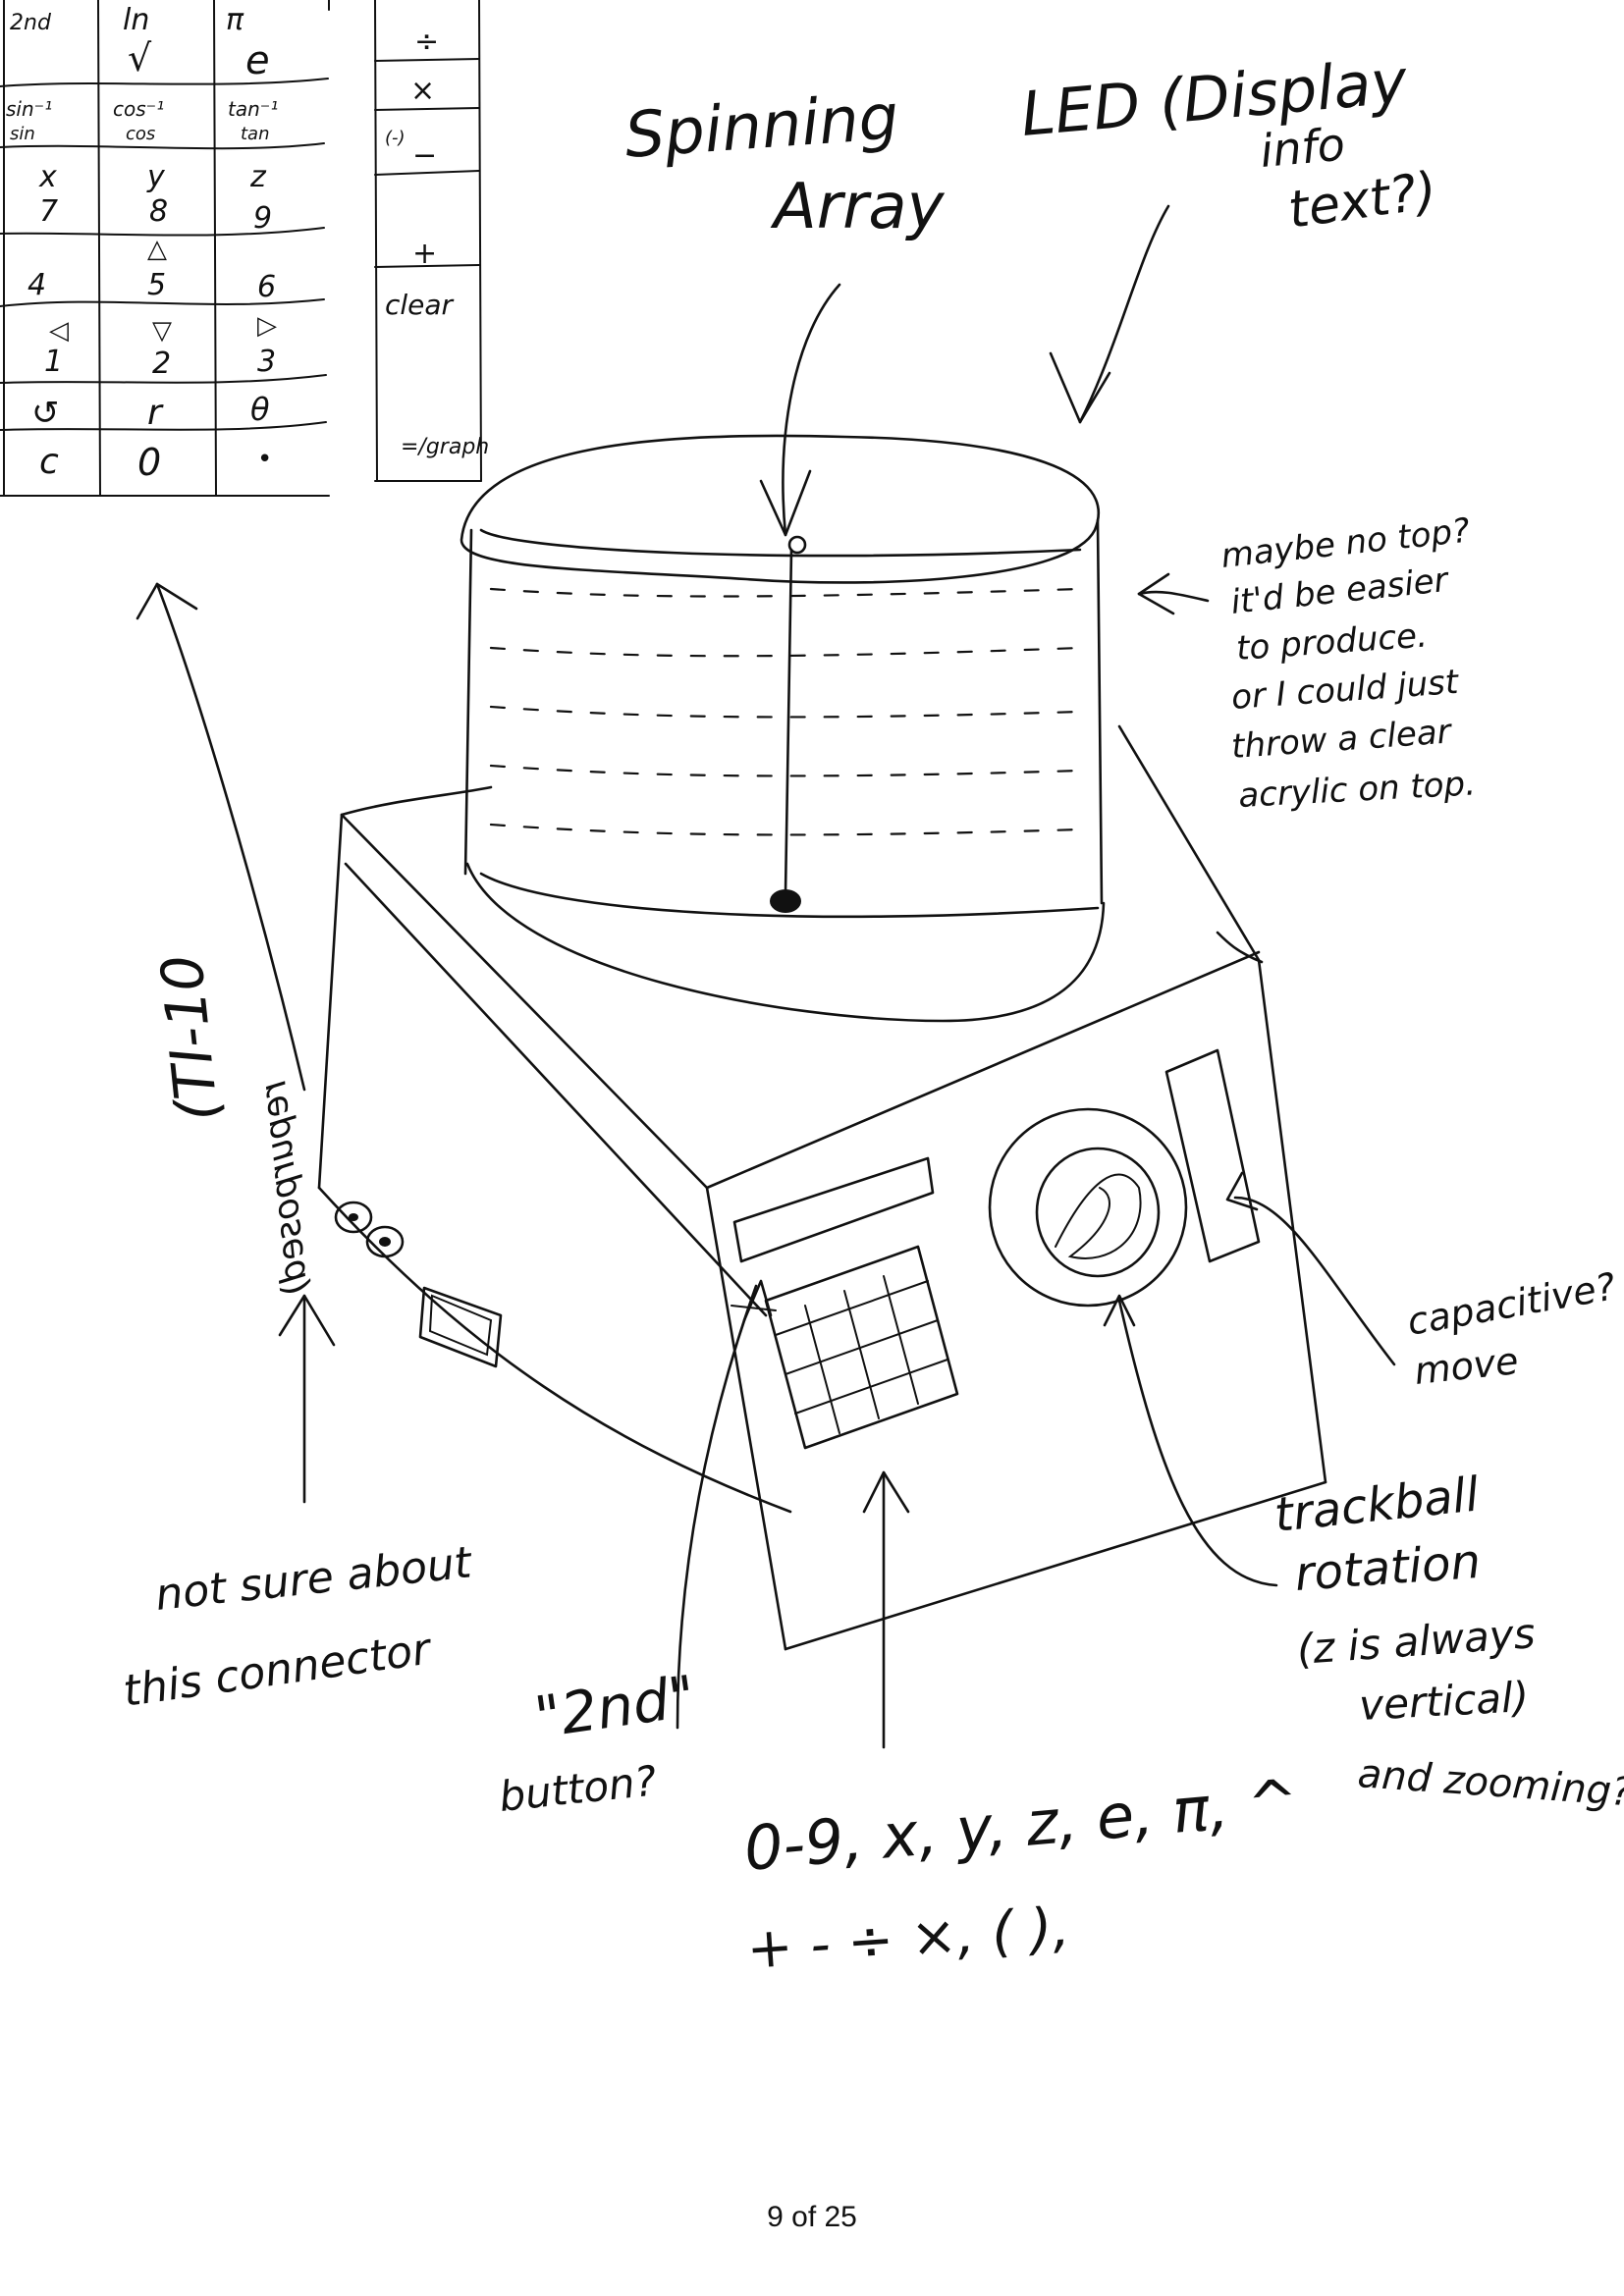 This screenshot has width=1624, height=2296. Describe the element at coordinates (788, 724) in the screenshot. I see `spinning-rod` at that location.